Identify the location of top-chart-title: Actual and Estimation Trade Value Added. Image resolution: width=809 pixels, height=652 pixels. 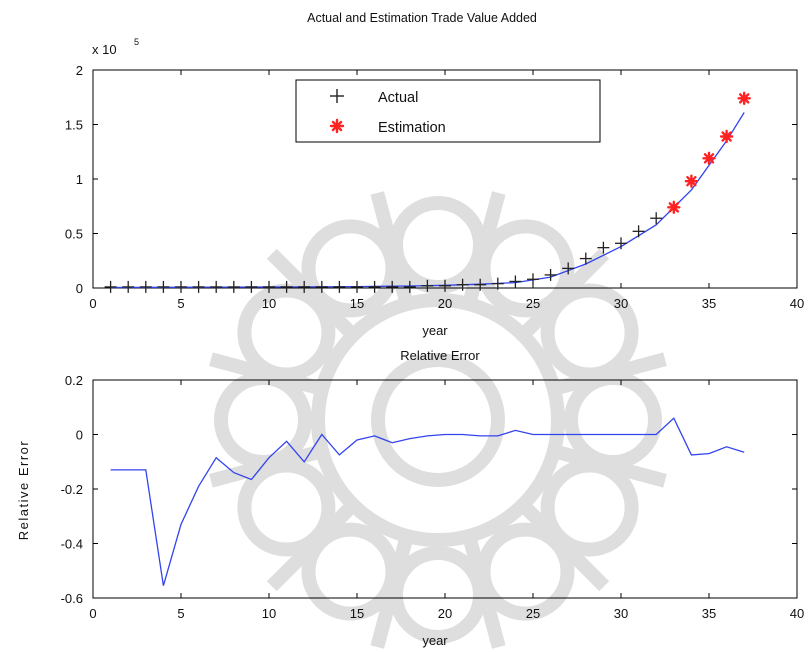
(422, 18).